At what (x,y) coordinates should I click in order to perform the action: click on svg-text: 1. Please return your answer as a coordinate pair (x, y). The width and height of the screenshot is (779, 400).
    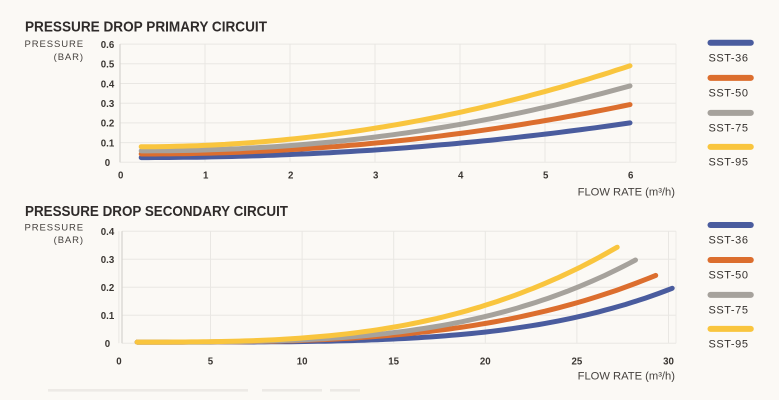
    Looking at the image, I should click on (206, 176).